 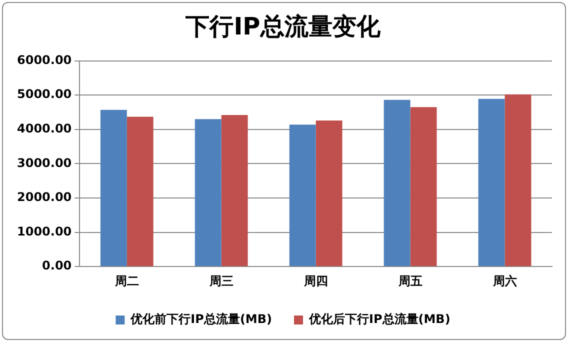 What do you see at coordinates (44, 94) in the screenshot?
I see `y-tick-label: 5000.00` at bounding box center [44, 94].